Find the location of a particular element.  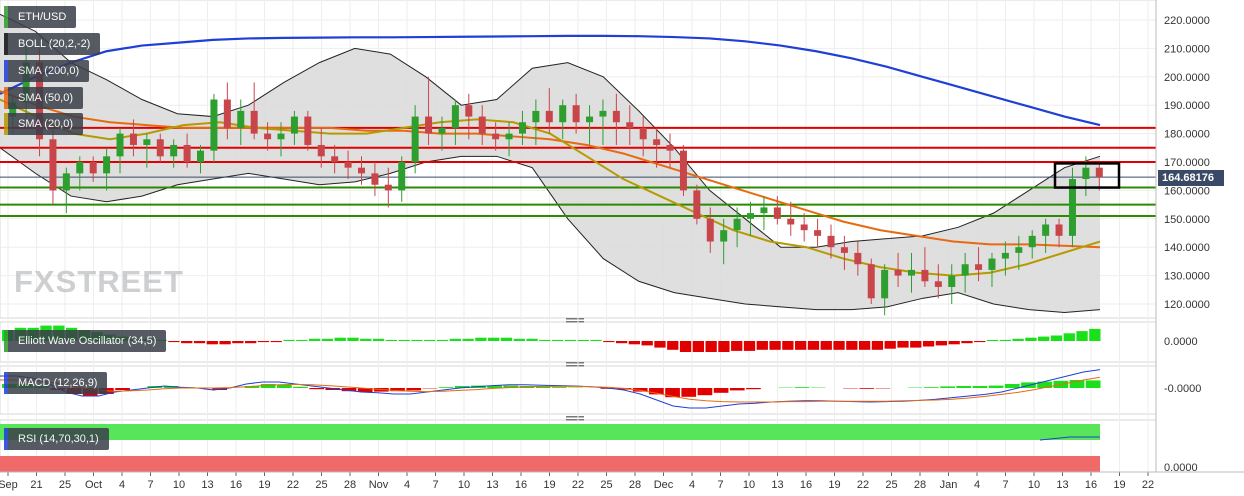

x-tick-label: Oct is located at coordinates (93, 485).